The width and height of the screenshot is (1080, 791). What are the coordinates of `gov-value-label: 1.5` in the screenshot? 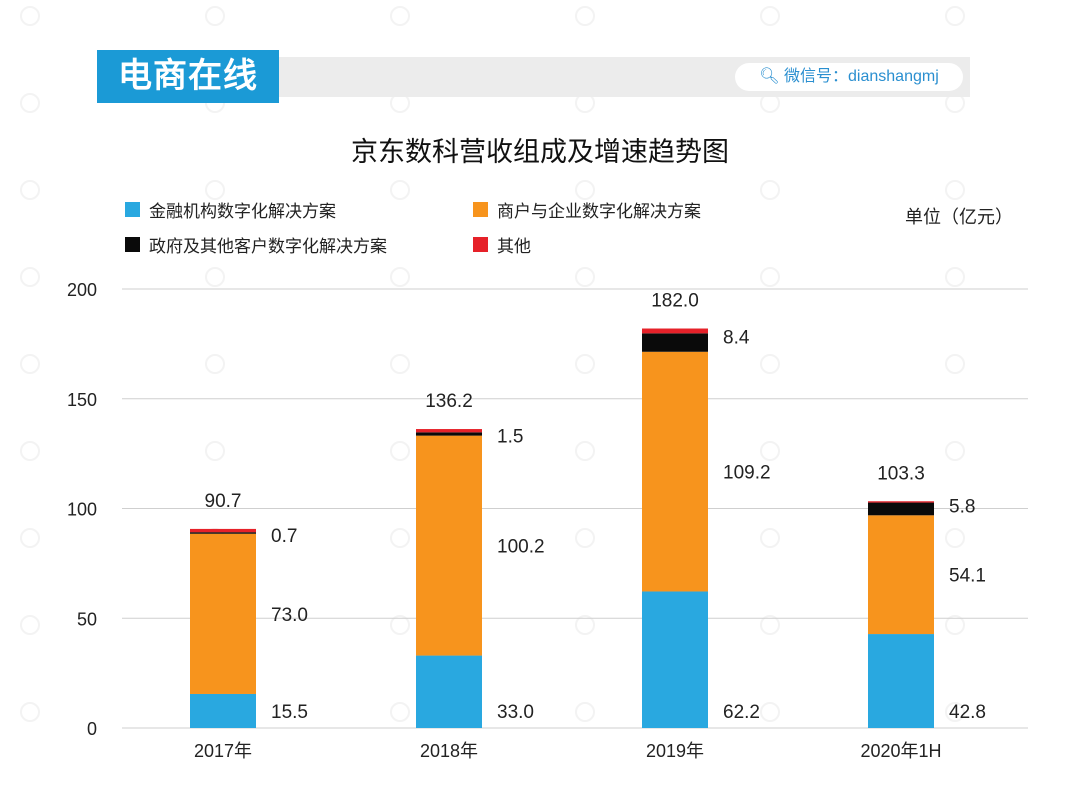 It's located at (510, 436).